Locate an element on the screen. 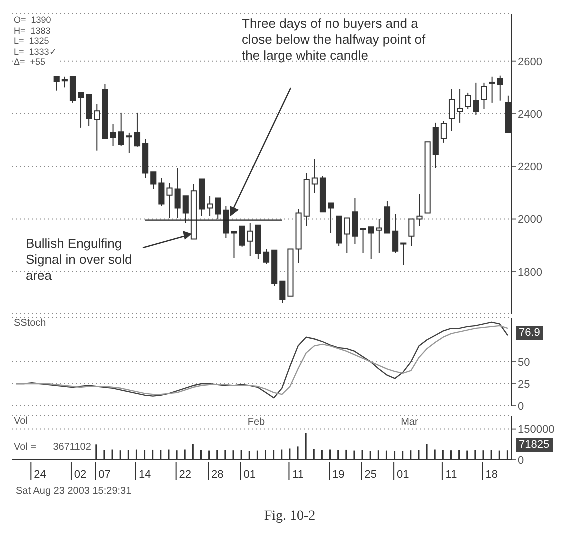 This screenshot has width=580, height=542. annotation: Vol = 3671102 is located at coordinates (53, 447).